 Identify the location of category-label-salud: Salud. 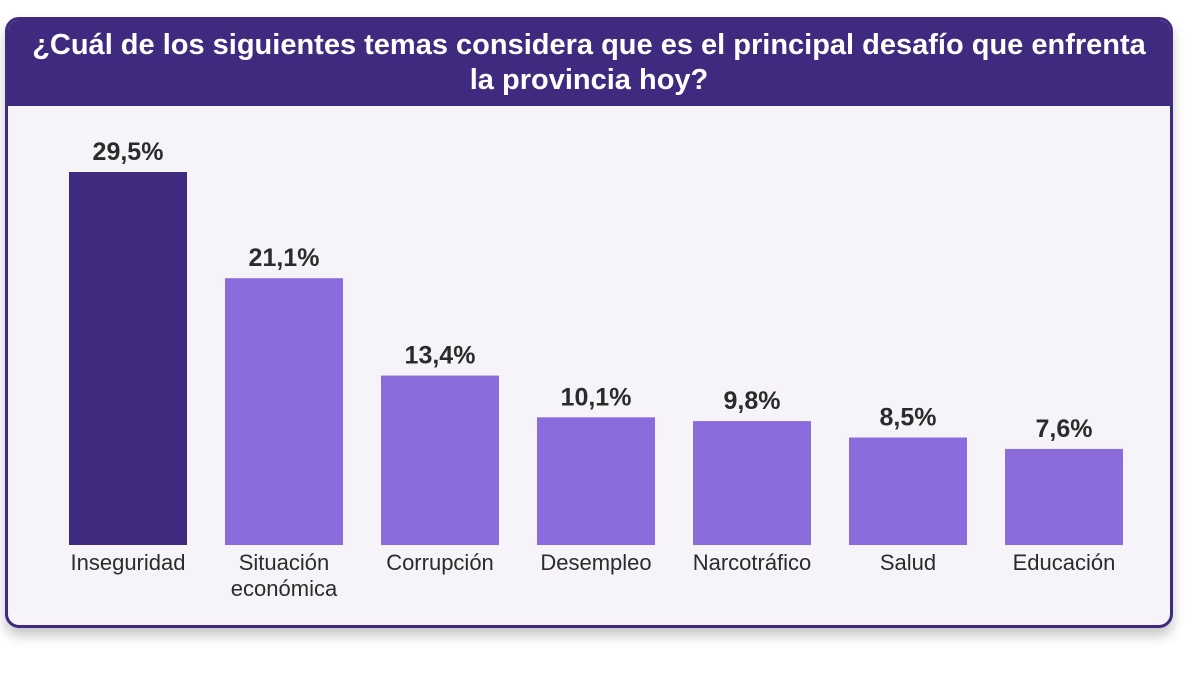
(908, 562).